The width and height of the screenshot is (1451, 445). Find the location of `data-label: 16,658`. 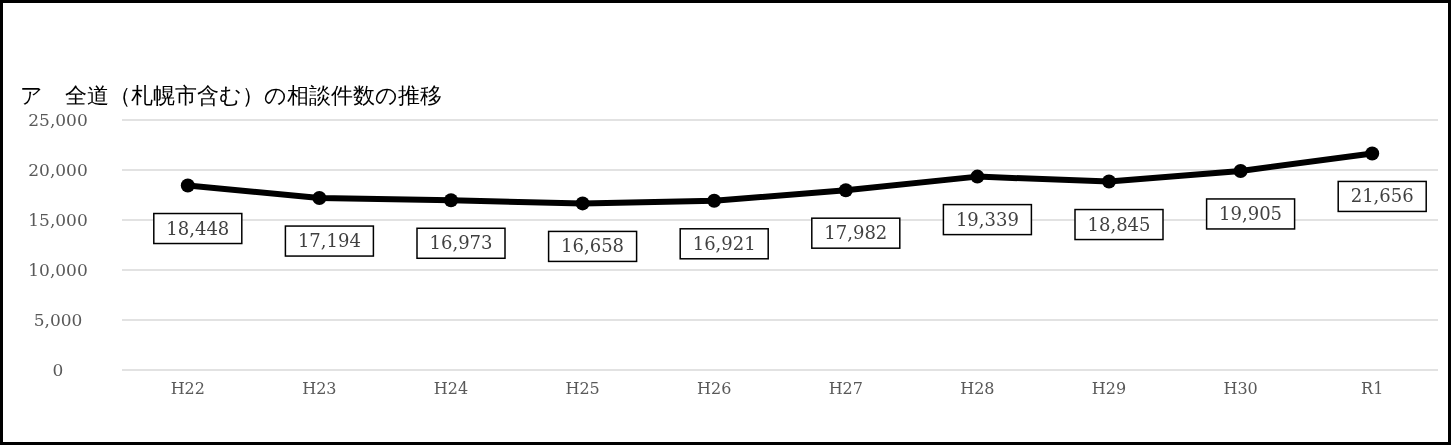

data-label: 16,658 is located at coordinates (593, 246).